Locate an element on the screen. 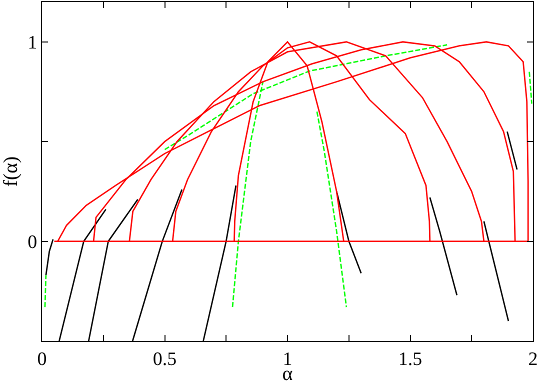 This screenshot has width=540, height=385. x-tick-label: 1 is located at coordinates (287, 359).